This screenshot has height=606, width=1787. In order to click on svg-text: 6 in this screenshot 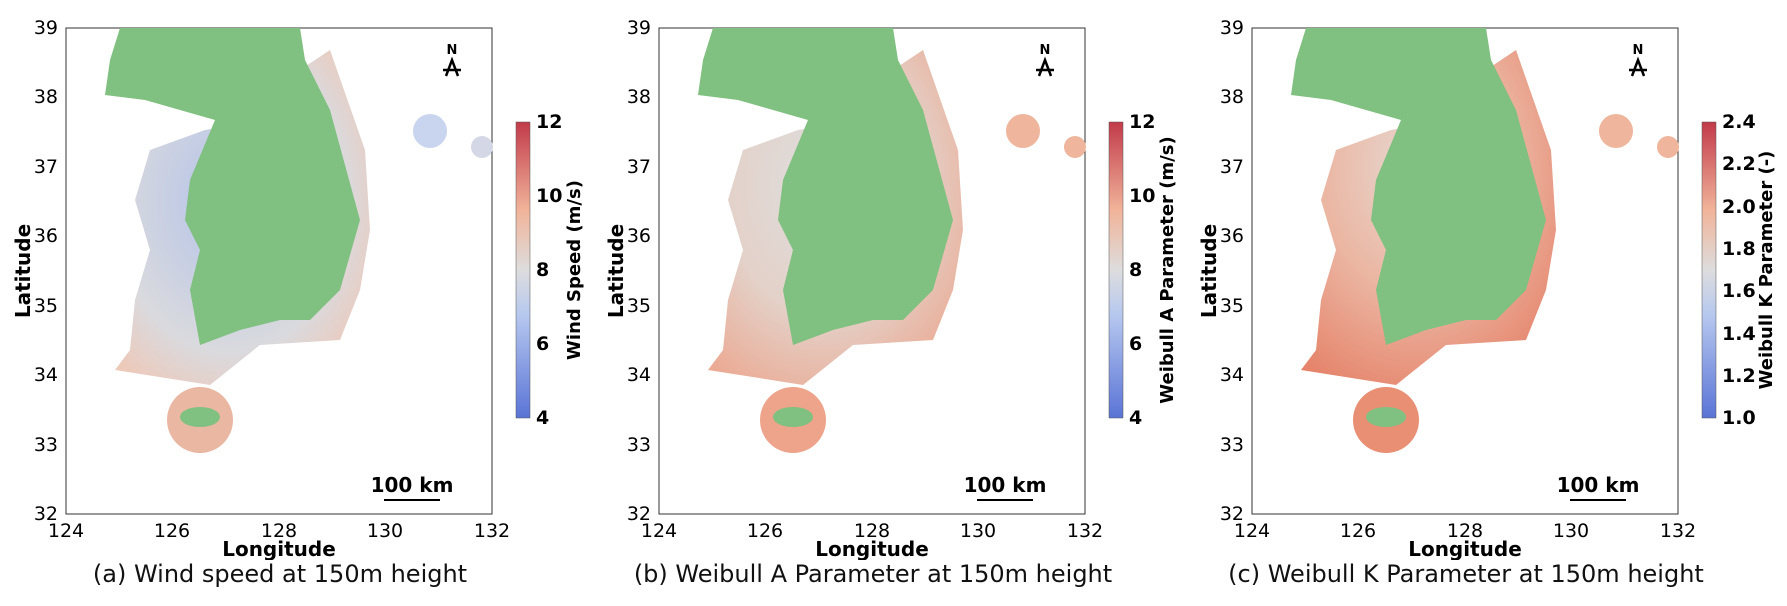, I will do `click(1135, 344)`.